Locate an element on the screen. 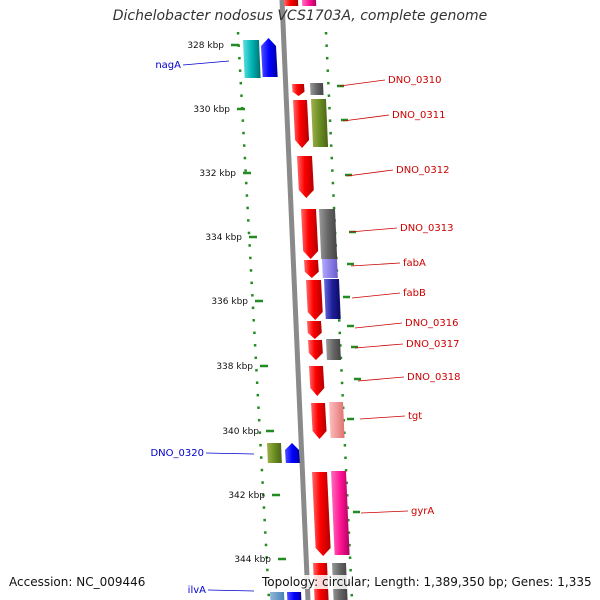 The width and height of the screenshot is (600, 600). DNO_0310-gene-feature is located at coordinates (317, 89).